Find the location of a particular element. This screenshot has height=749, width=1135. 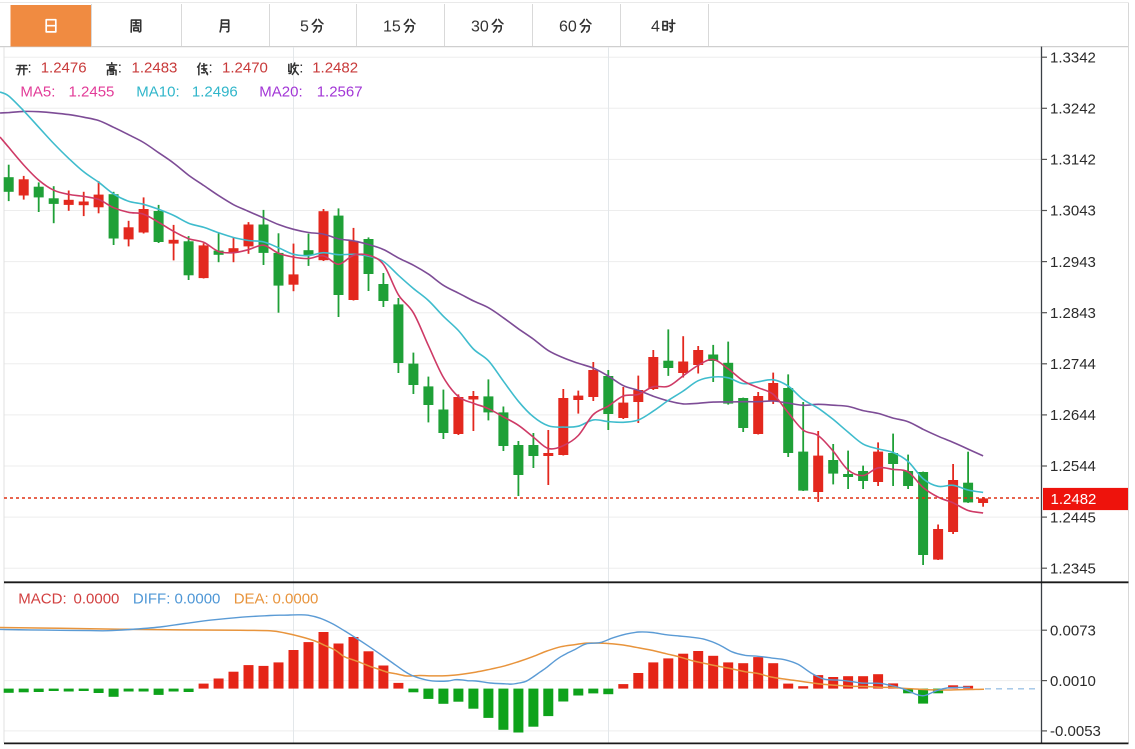

svg-text: 1.3142 is located at coordinates (1073, 160).